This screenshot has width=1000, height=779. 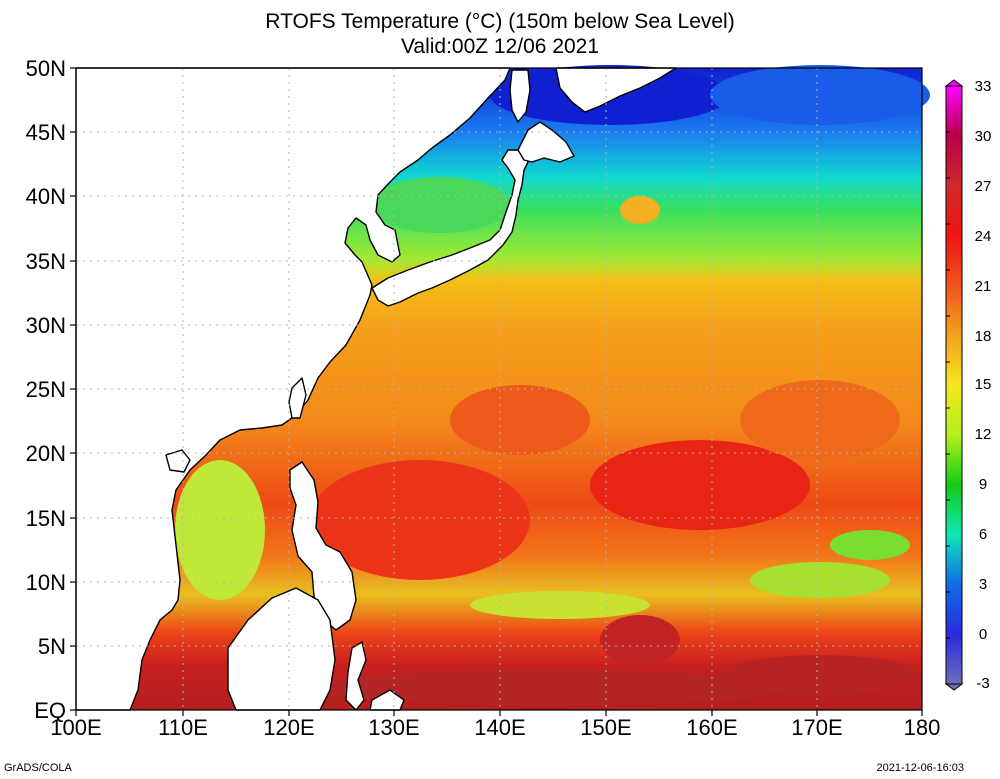 I want to click on colorbar-label-27: 27, so click(x=983, y=186).